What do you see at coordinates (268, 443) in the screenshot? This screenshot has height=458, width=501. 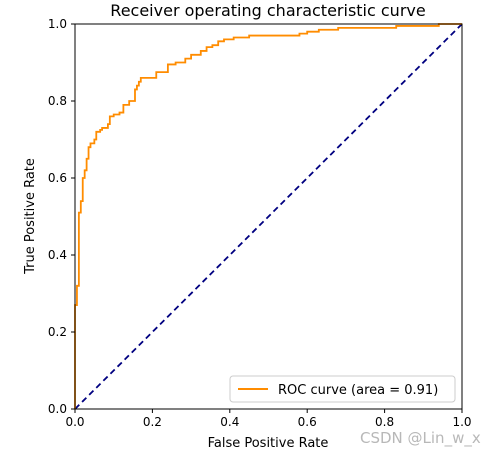 I see `x-axis-label: False Positive Rate` at bounding box center [268, 443].